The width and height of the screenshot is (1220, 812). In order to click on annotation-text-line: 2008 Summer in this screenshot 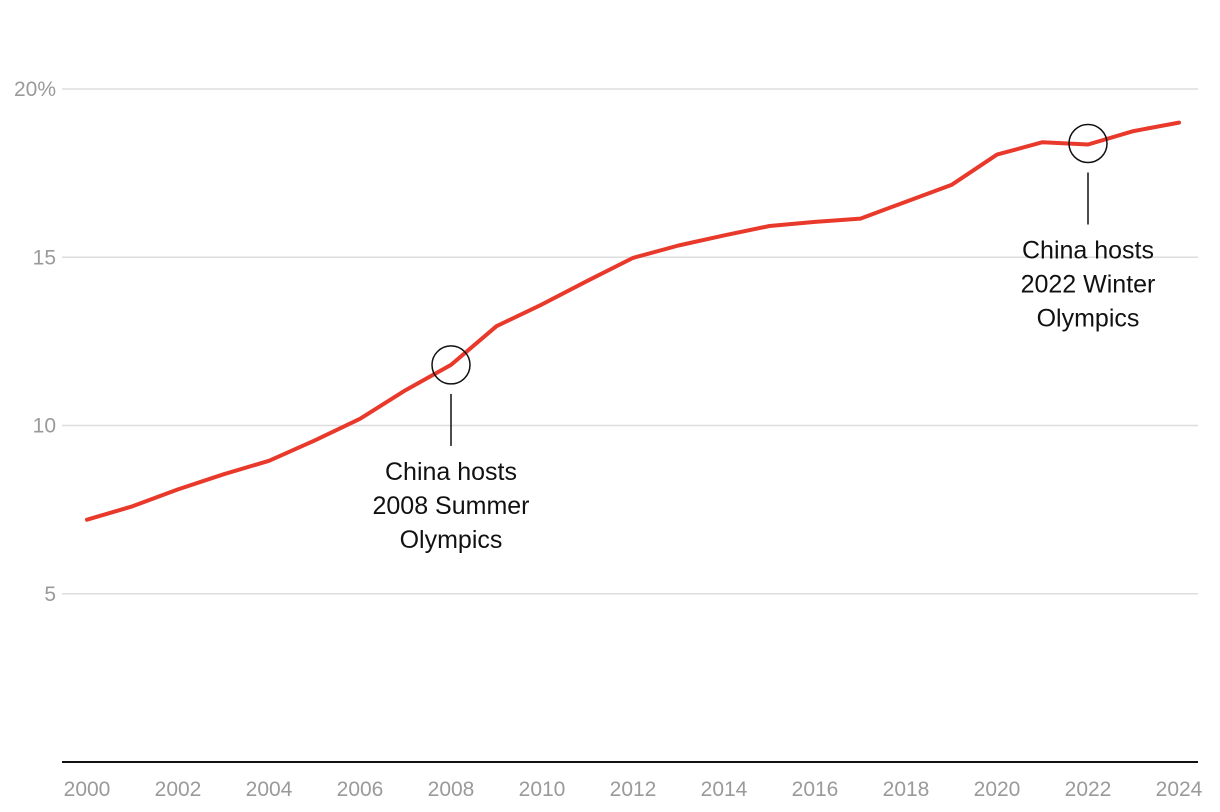, I will do `click(450, 506)`.